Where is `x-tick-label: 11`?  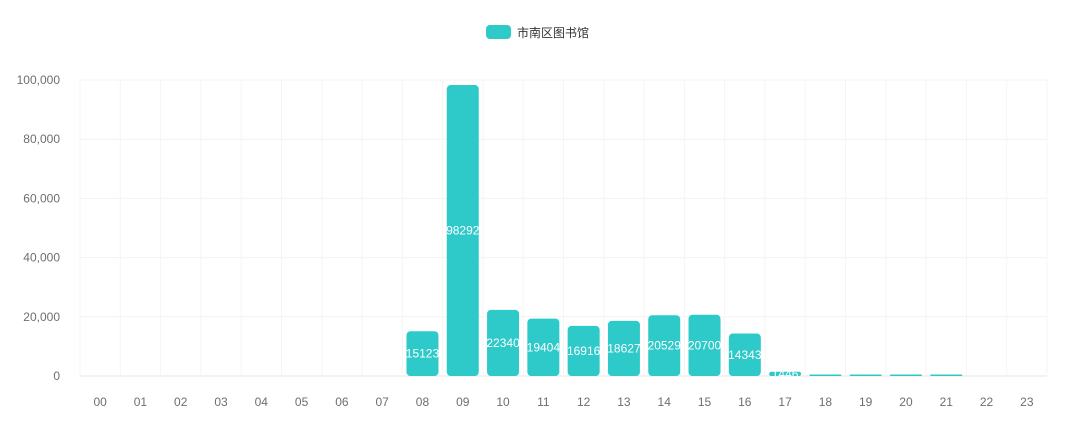
x-tick-label: 11 is located at coordinates (543, 402).